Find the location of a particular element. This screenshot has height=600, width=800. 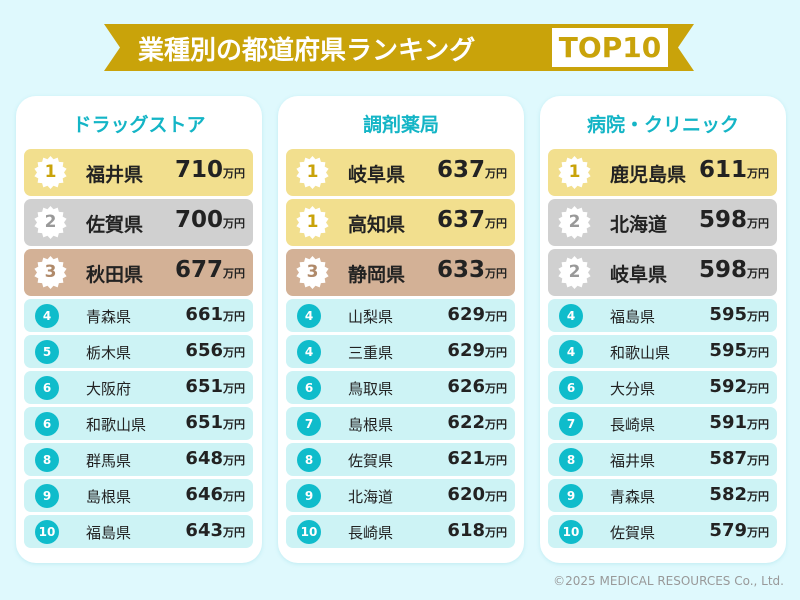

ranking-row: 4 青森県 661万円 is located at coordinates (138, 315).